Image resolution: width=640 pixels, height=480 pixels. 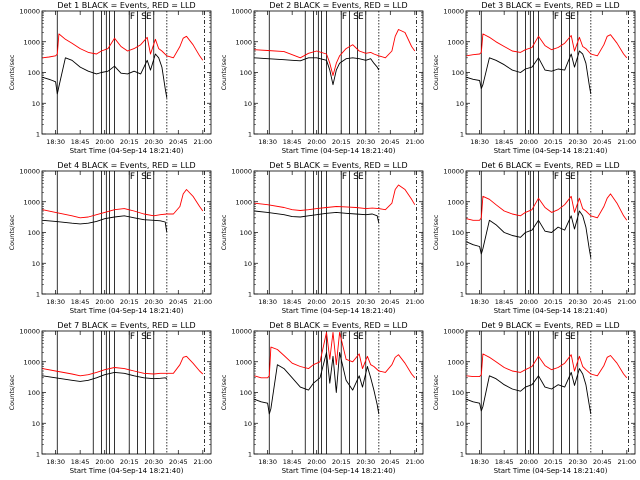 What do you see at coordinates (126, 5) in the screenshot?
I see `panel-title: Det 1 BLACK = Events, RED = LLD` at bounding box center [126, 5].